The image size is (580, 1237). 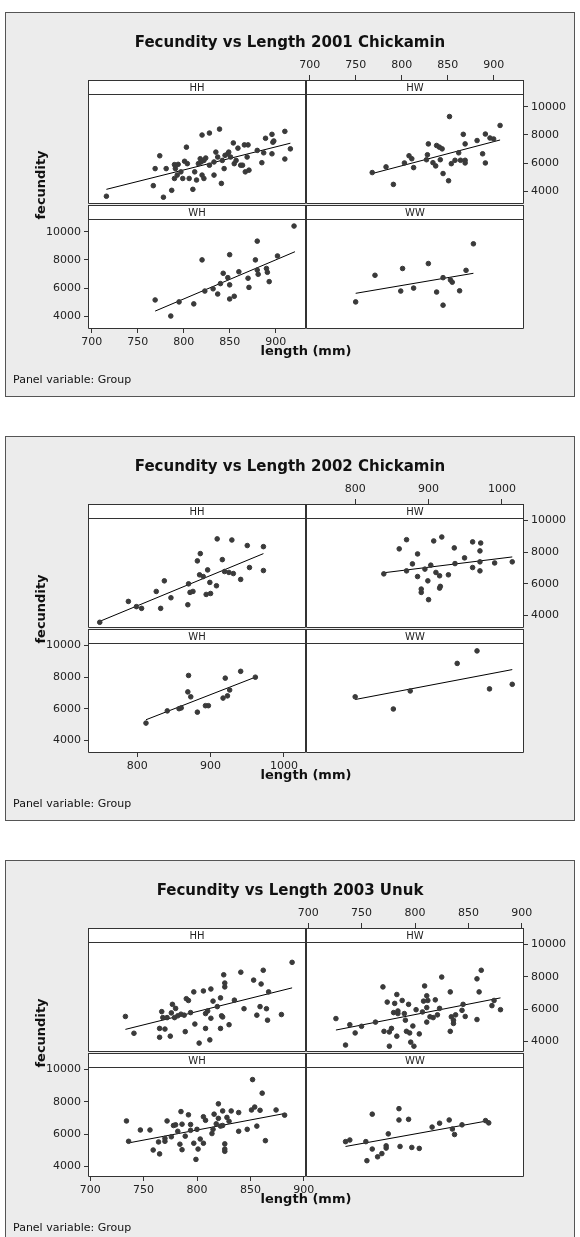 What do you see at coordinates (501, 489) in the screenshot?
I see `x-tick-label: 1000` at bounding box center [501, 489].